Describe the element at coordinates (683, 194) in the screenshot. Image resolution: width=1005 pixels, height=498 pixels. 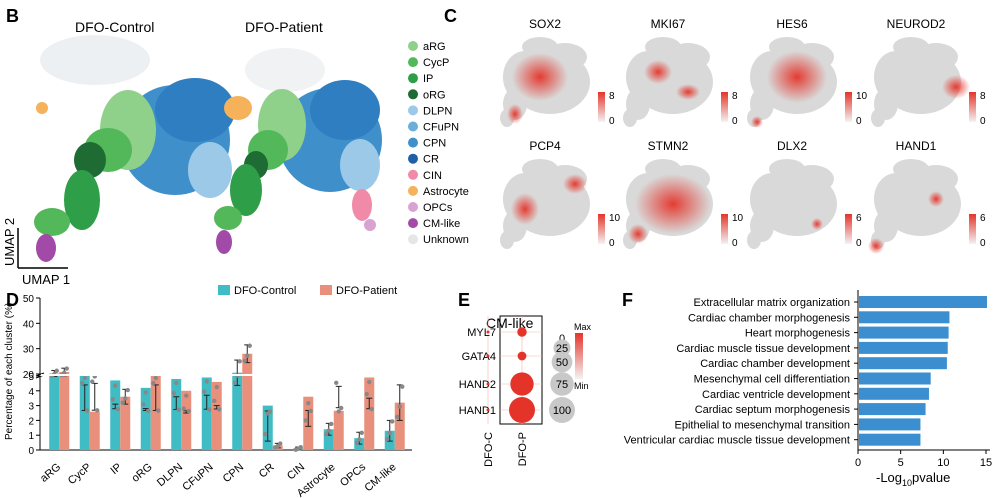
I see `feature-plot: STMN2 10 0` at that location.